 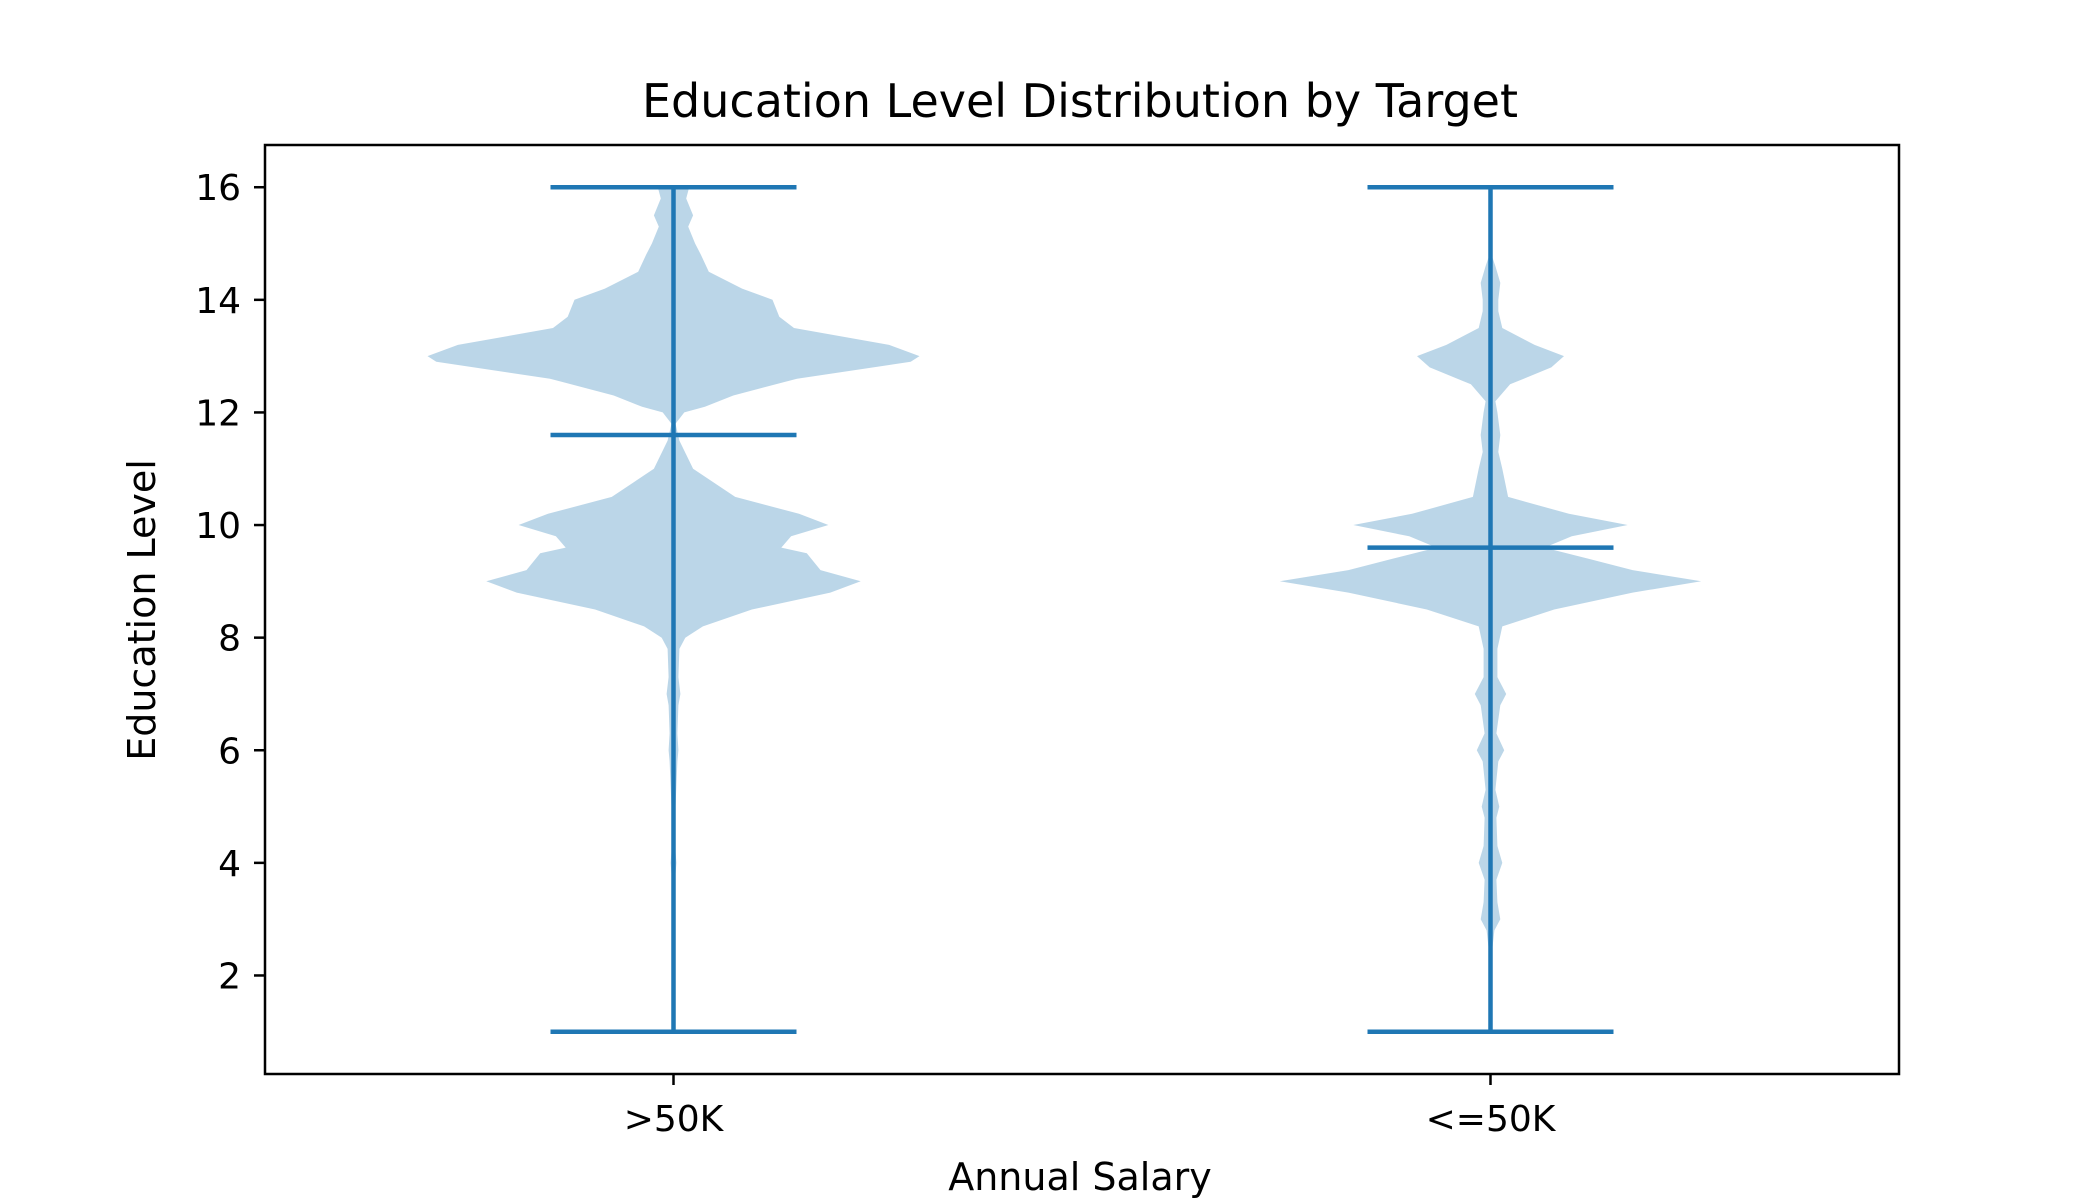 I want to click on y-tick-label: 14, so click(x=218, y=301).